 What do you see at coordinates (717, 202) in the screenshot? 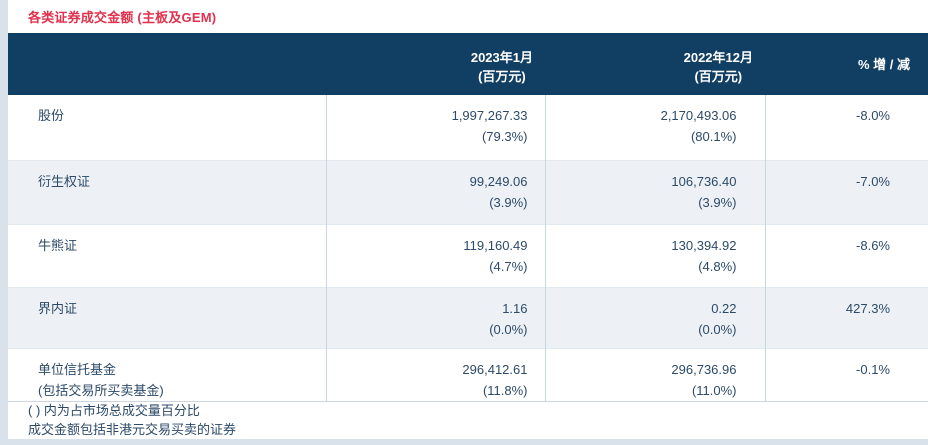
I see `period2-pct: (3.9%)` at bounding box center [717, 202].